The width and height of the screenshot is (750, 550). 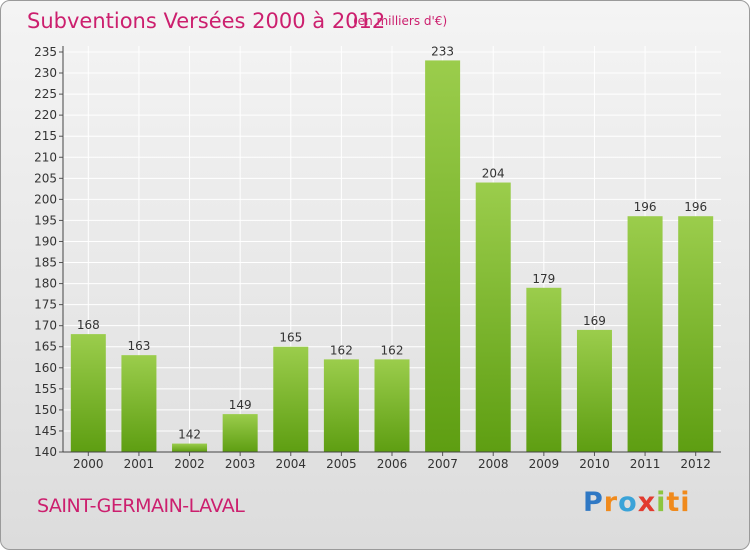 I want to click on value-label-2000: 168, so click(x=88, y=325).